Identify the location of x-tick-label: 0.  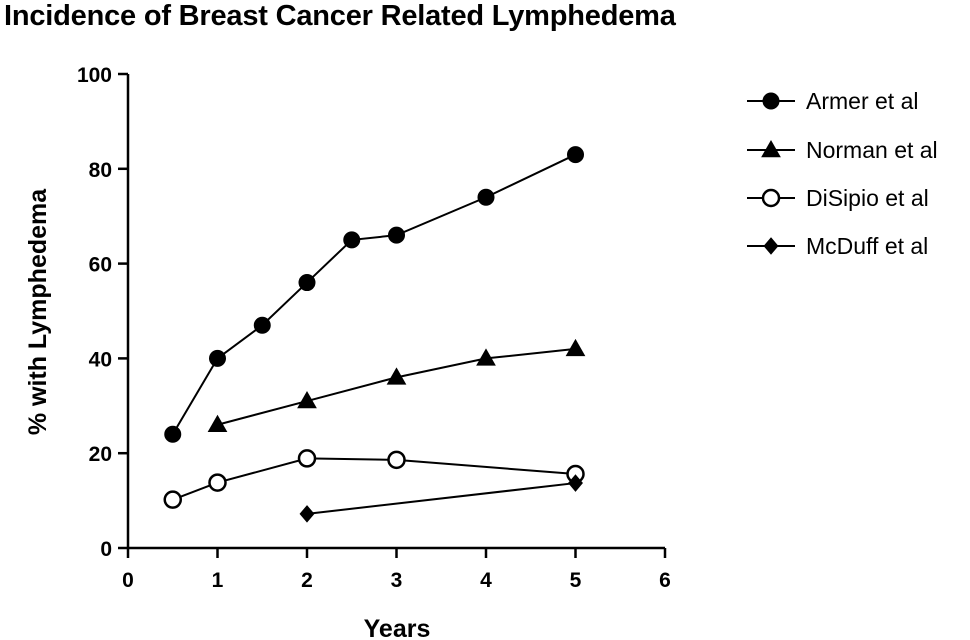
(128, 580).